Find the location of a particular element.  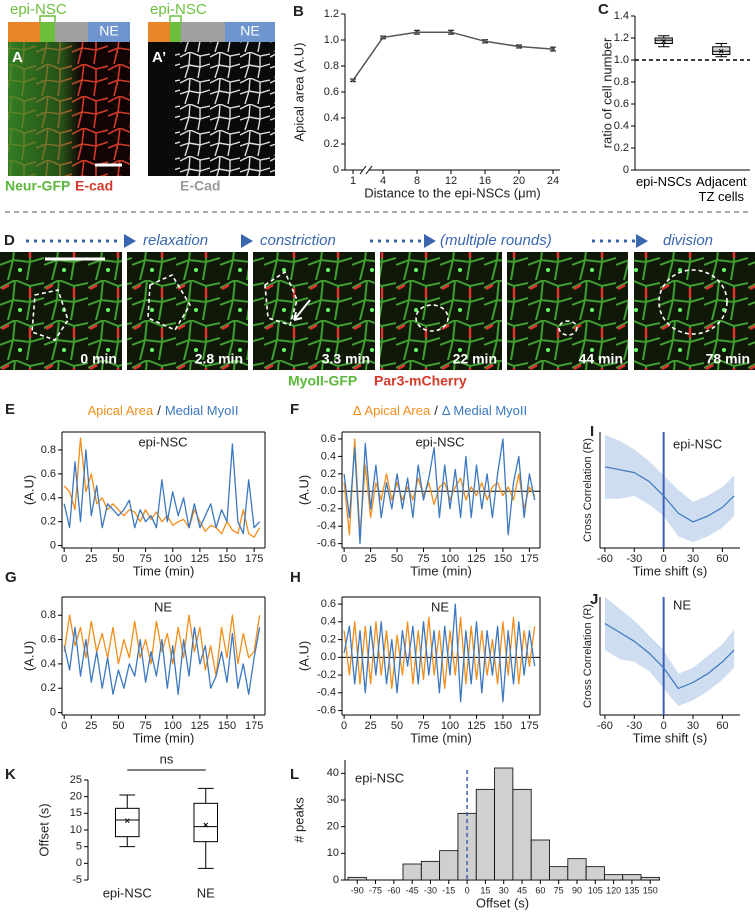

frames is located at coordinates (377, 311).